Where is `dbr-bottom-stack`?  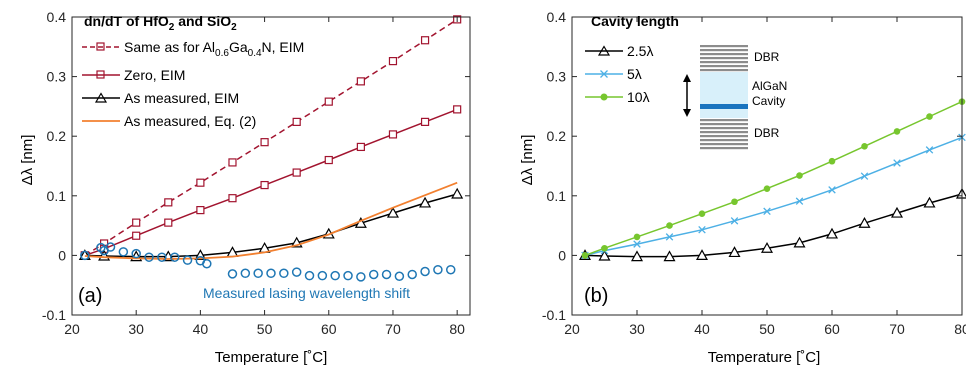
dbr-bottom-stack is located at coordinates (724, 134).